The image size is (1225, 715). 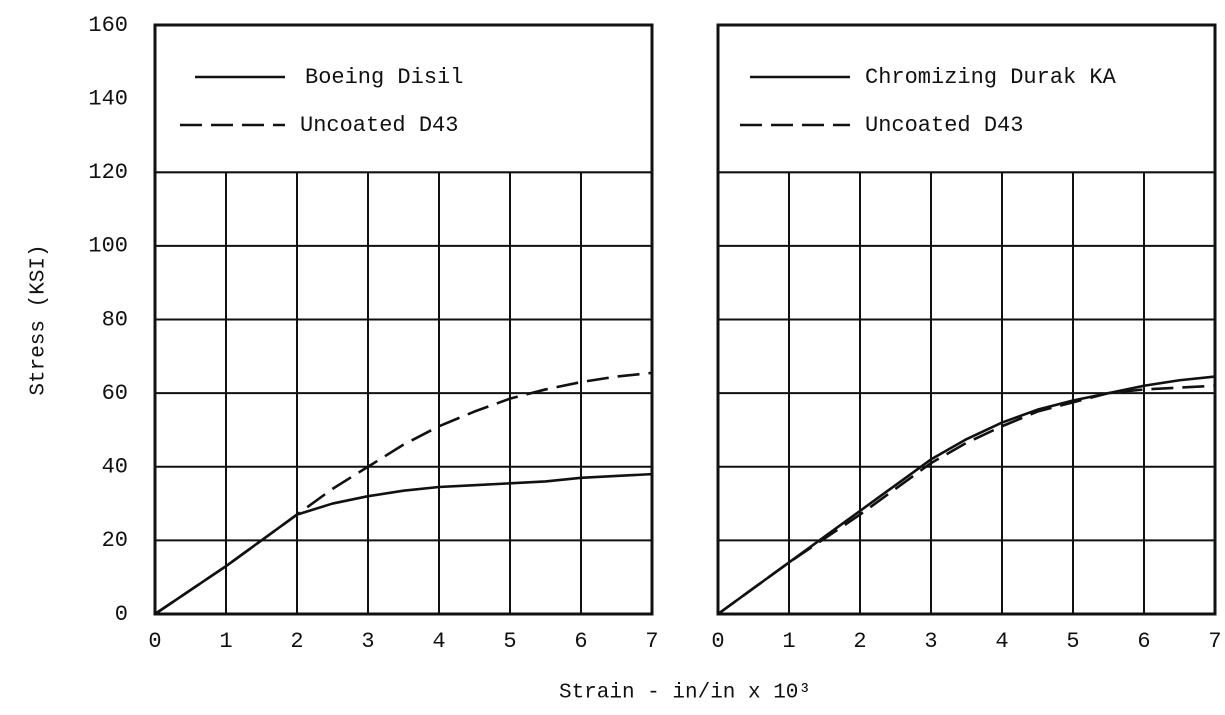 I want to click on x-axis-label: Strain - in/in x 10³, so click(x=685, y=693).